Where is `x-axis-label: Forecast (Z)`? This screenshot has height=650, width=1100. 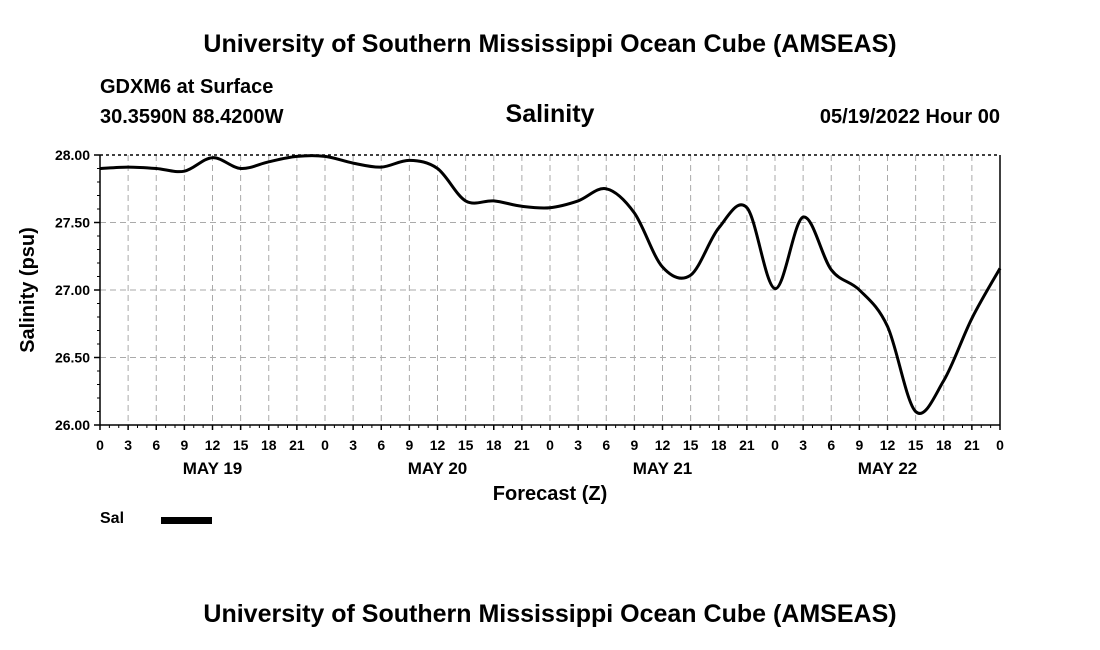
x-axis-label: Forecast (Z) is located at coordinates (550, 494).